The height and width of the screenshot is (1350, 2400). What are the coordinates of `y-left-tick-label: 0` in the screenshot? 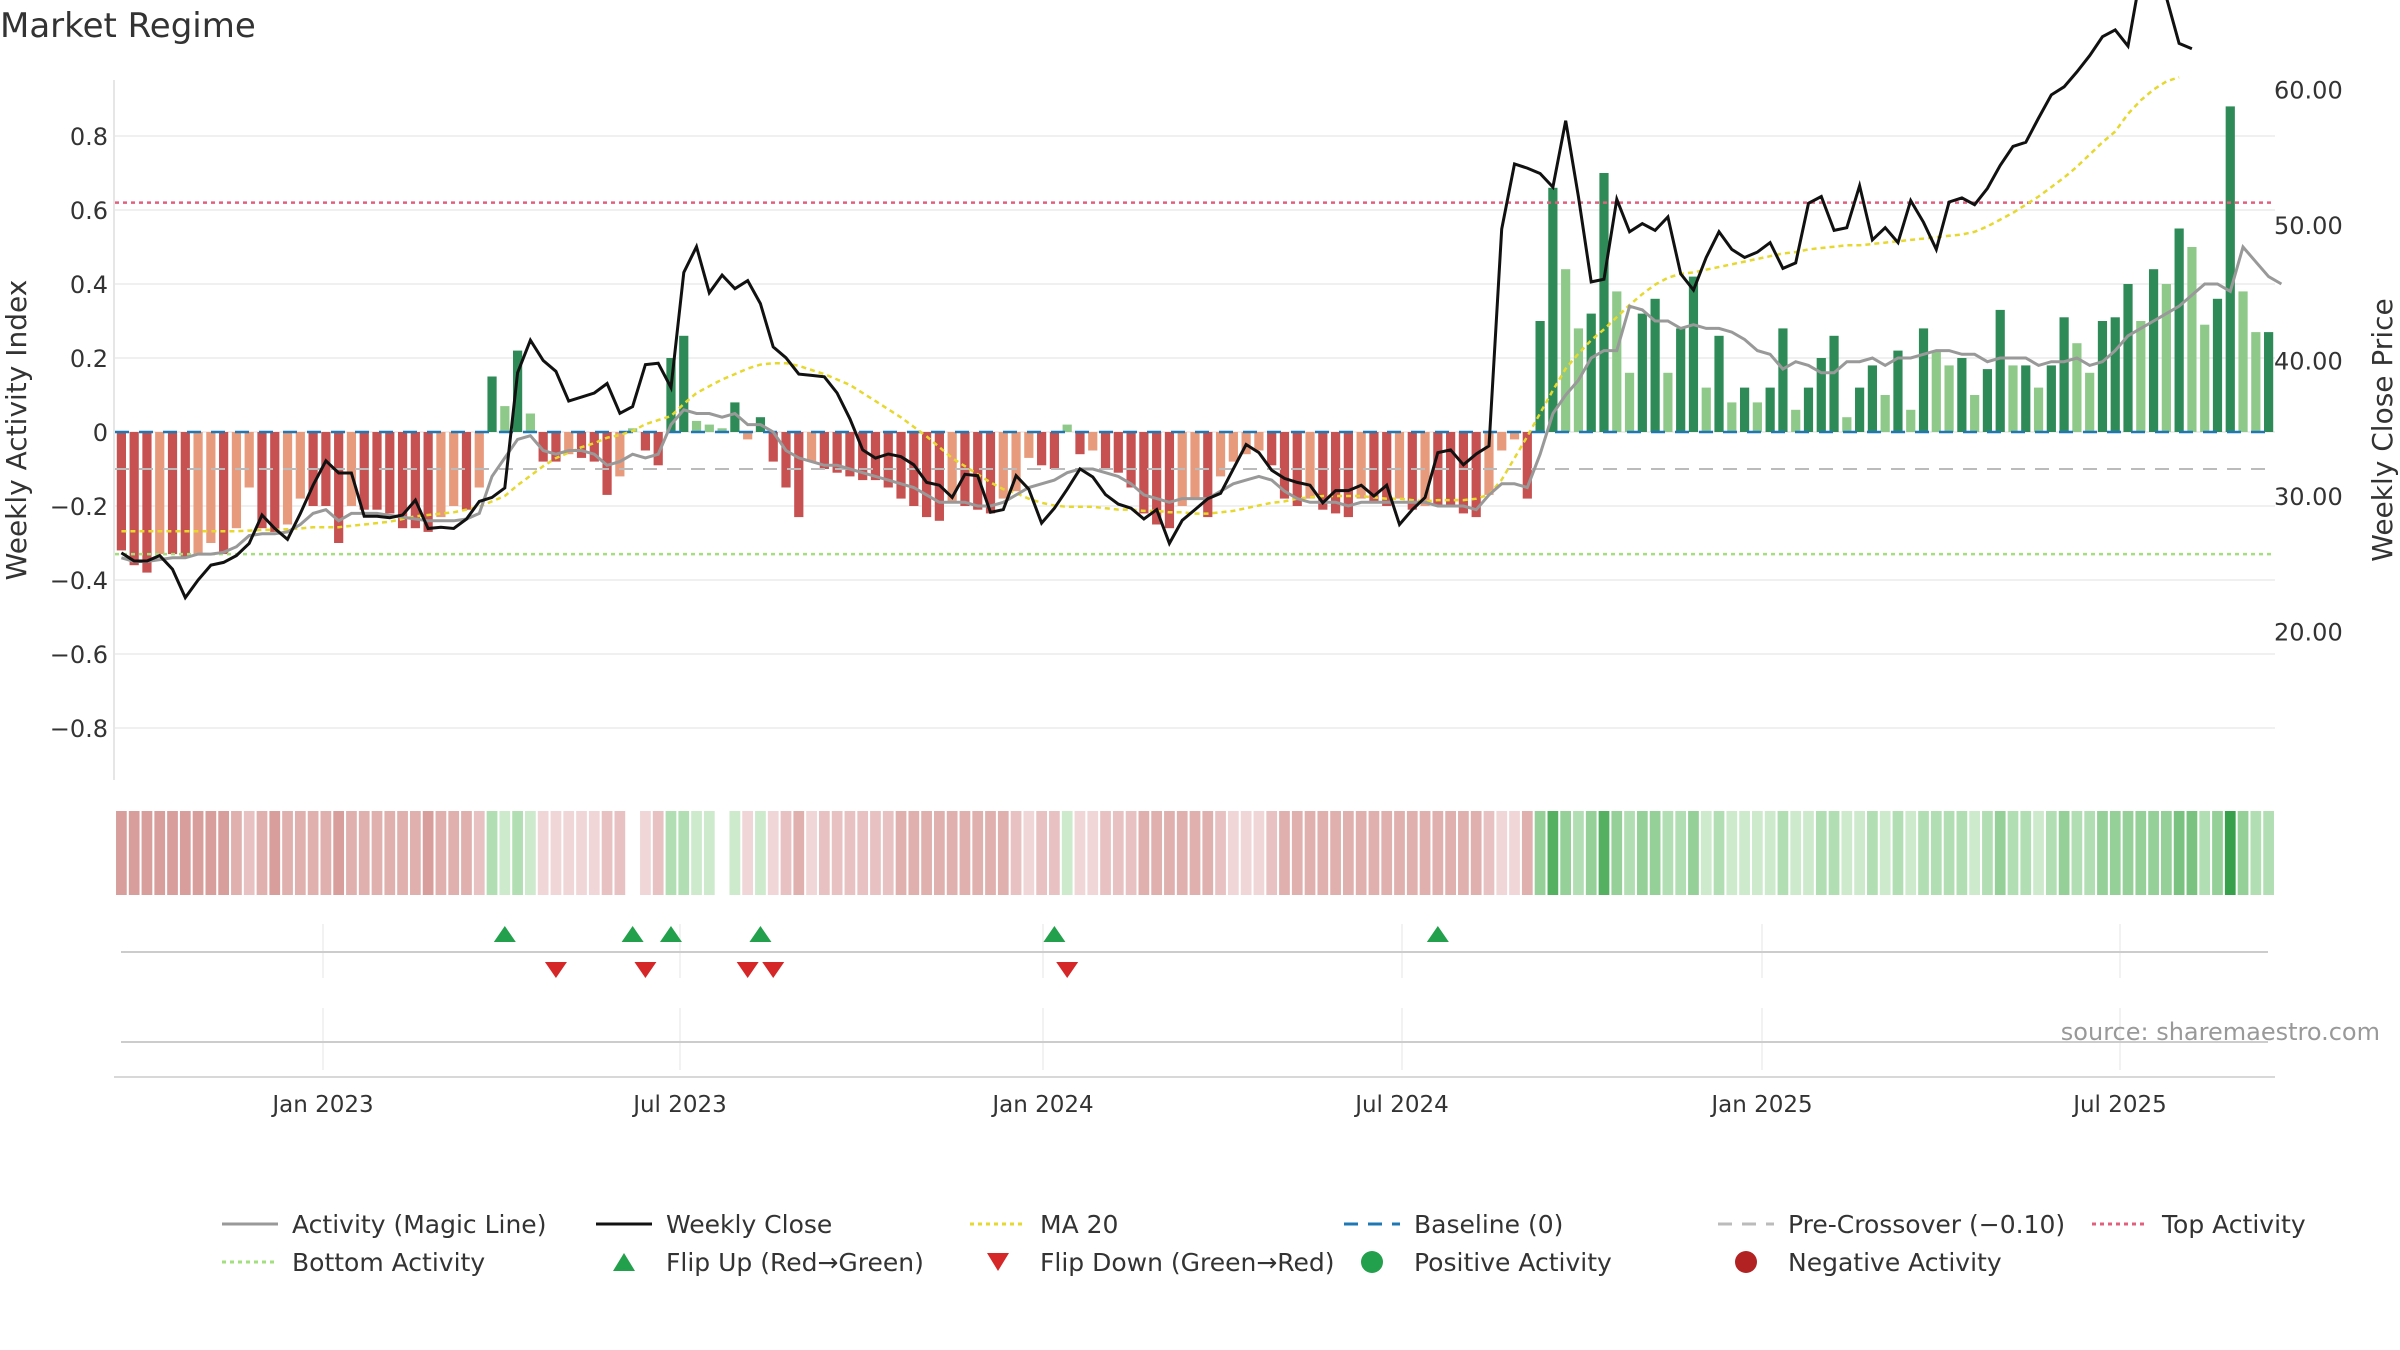 It's located at (100, 433).